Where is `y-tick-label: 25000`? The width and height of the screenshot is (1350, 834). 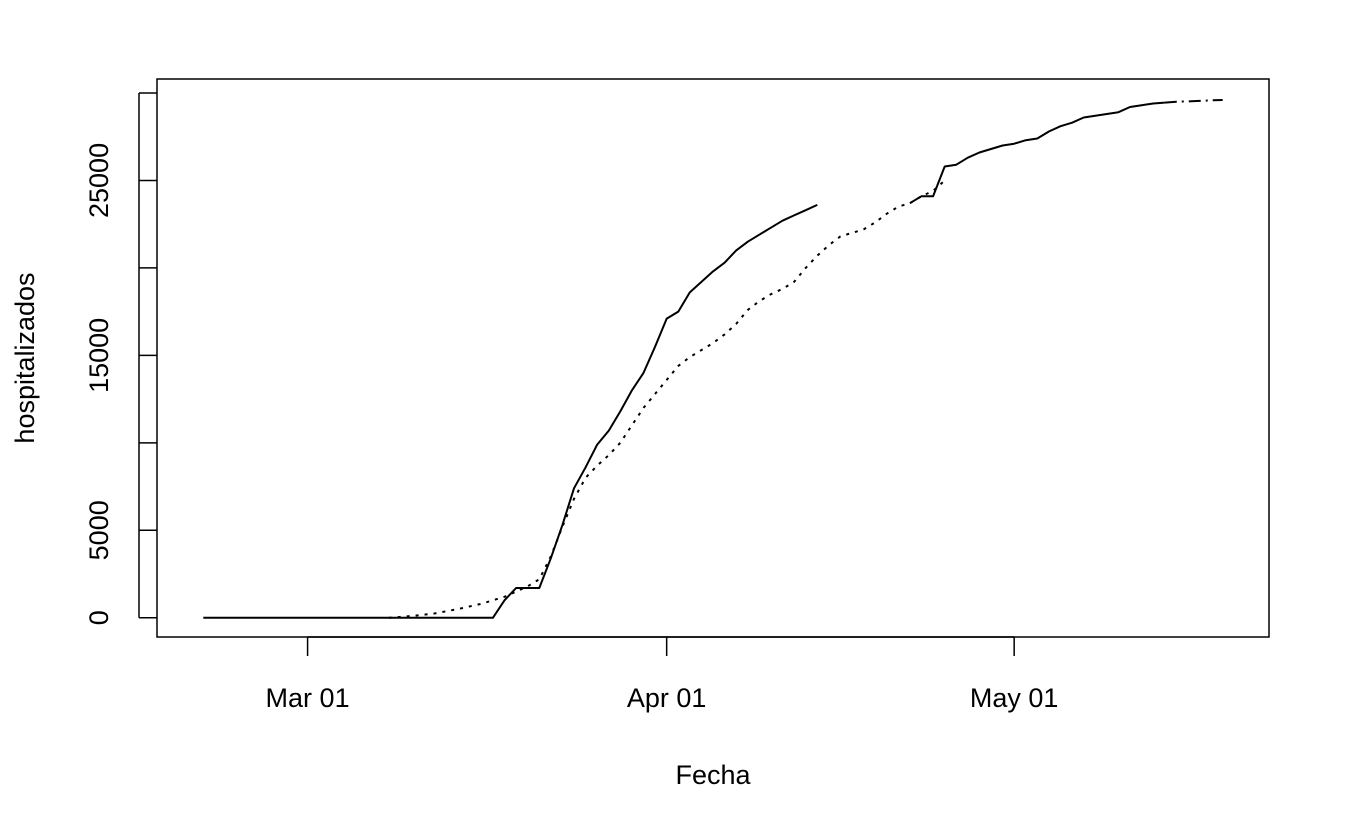
y-tick-label: 25000 is located at coordinates (99, 180).